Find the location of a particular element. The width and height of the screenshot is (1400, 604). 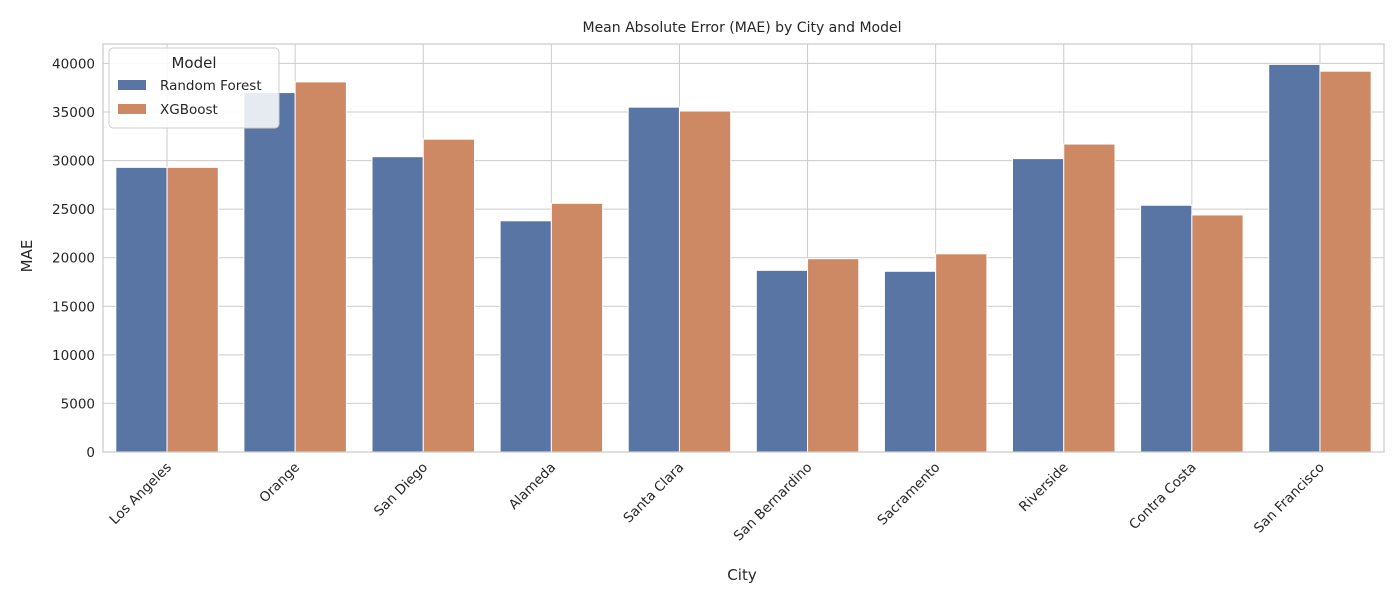

legend: Model Random Forest XGBoost is located at coordinates (194, 88).